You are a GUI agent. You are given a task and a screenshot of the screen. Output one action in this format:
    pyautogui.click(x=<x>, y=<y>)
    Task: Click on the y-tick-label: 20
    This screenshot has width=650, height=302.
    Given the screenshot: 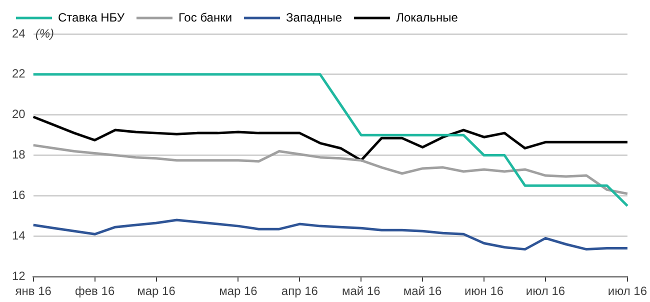 What is the action you would take?
    pyautogui.click(x=19, y=114)
    